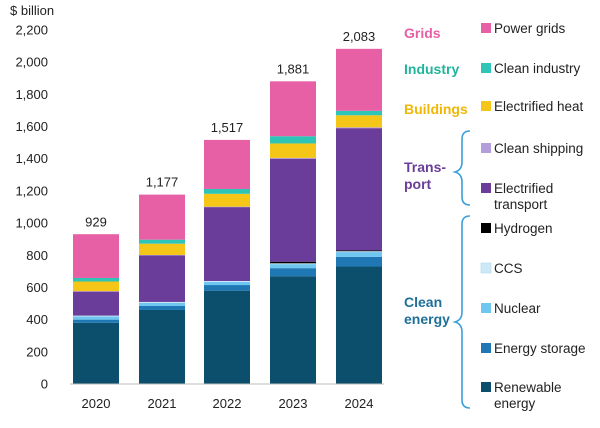 The image size is (600, 428). Describe the element at coordinates (517, 308) in the screenshot. I see `legend-label: Nuclear` at that location.